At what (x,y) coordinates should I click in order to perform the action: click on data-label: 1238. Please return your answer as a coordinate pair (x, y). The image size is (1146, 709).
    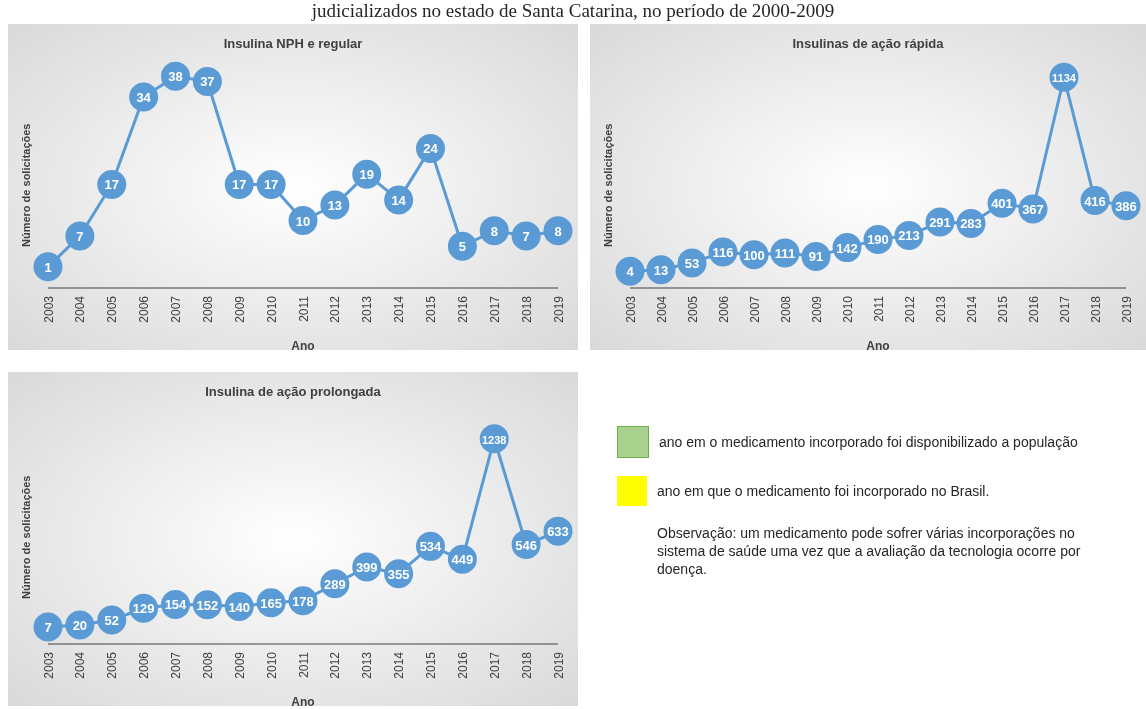
    Looking at the image, I should click on (494, 439).